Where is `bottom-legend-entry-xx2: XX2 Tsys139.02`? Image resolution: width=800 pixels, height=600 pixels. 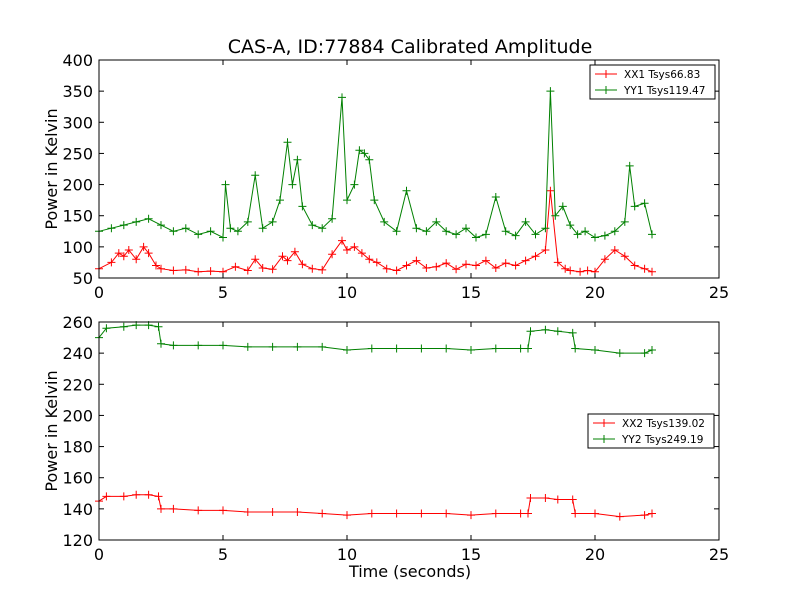 bottom-legend-entry-xx2: XX2 Tsys139.02 is located at coordinates (649, 424).